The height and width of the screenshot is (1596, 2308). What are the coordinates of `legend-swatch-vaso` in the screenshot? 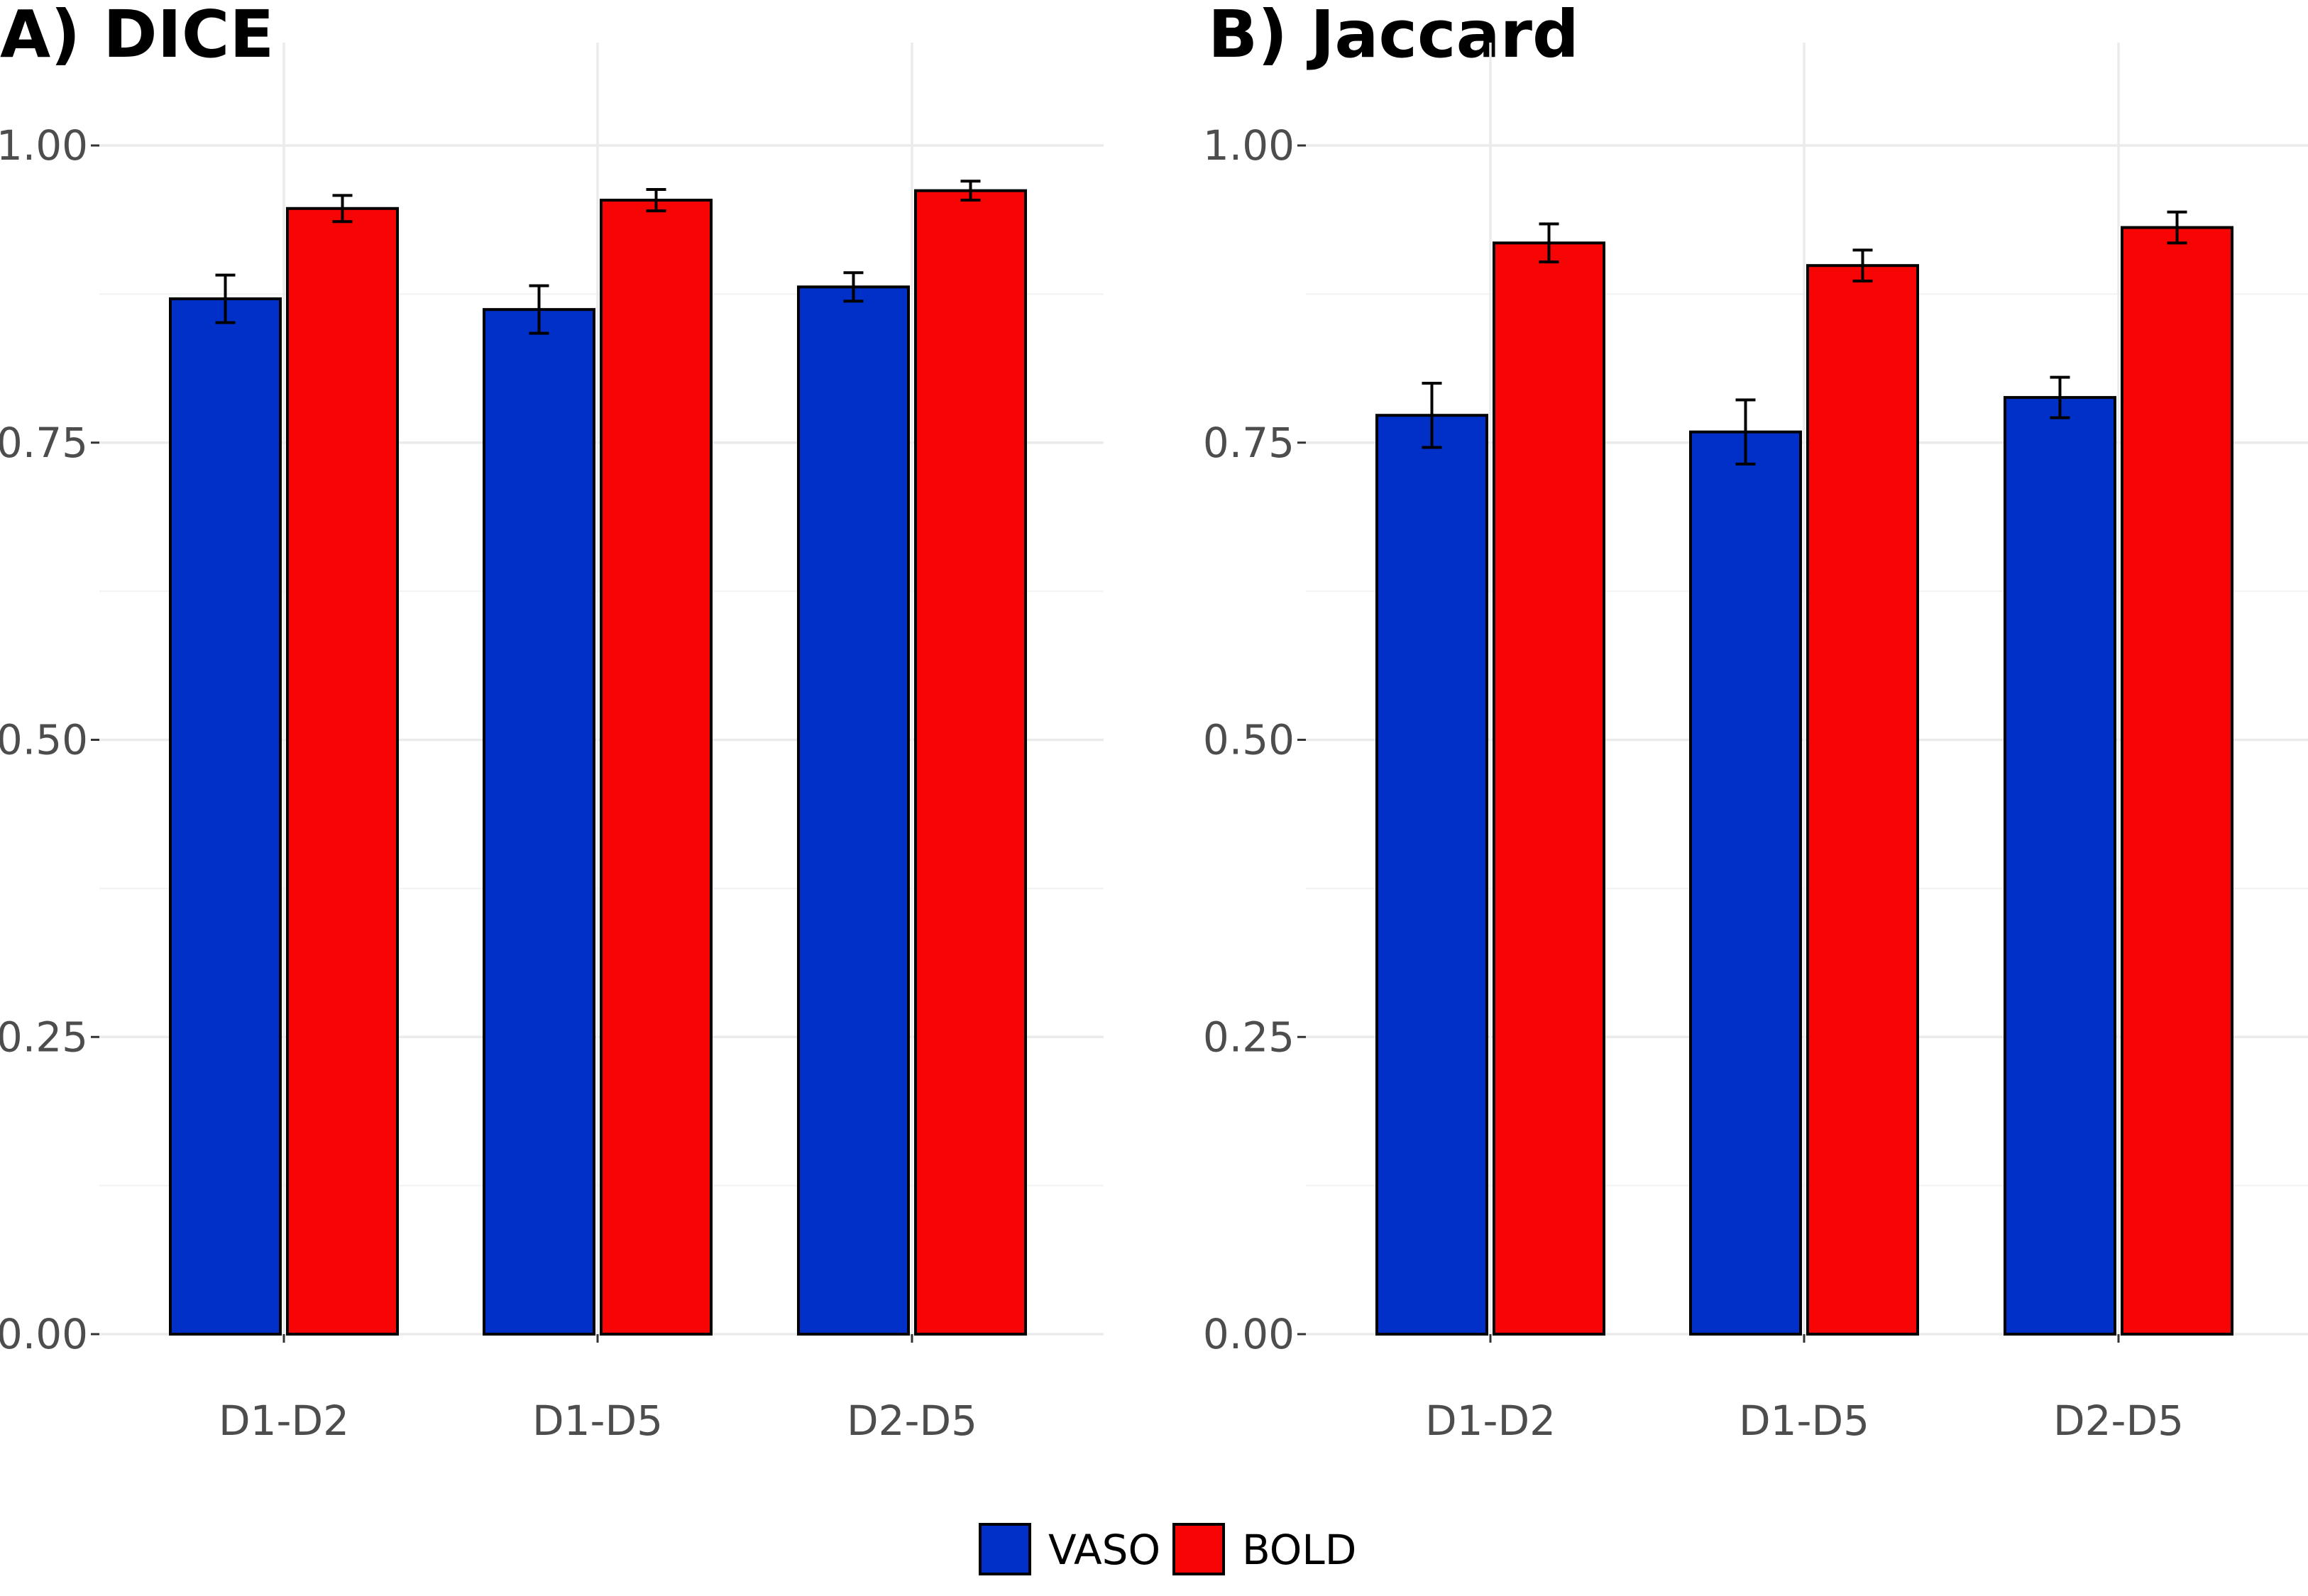 It's located at (1005, 1549).